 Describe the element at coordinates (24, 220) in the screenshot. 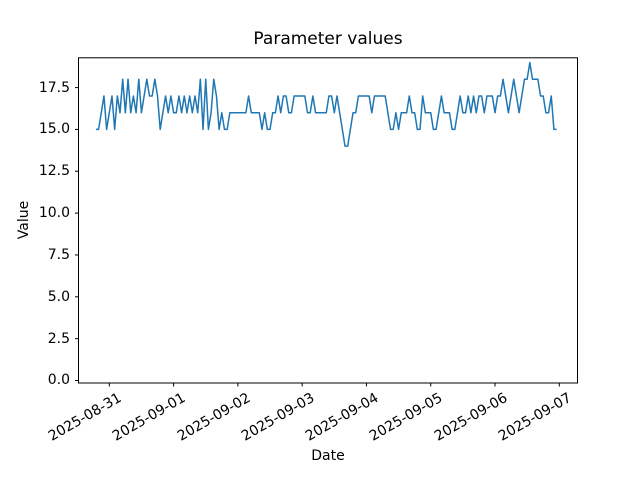

I see `y-axis-label: Value` at that location.